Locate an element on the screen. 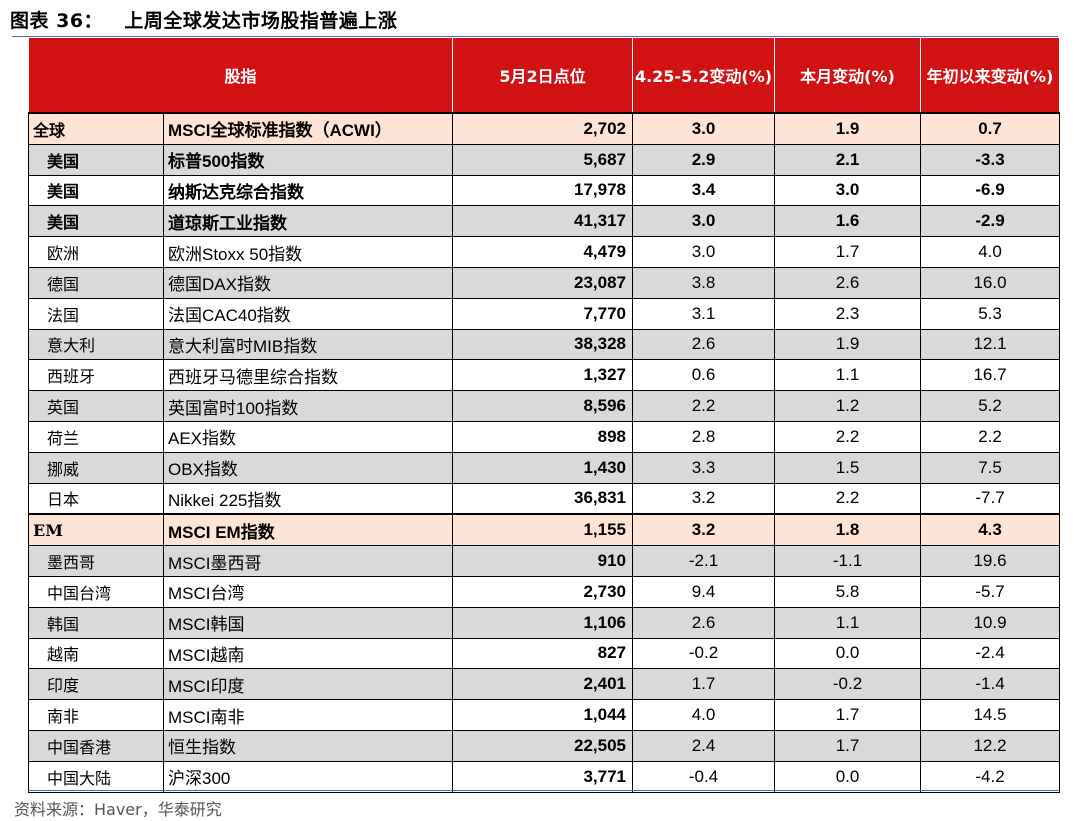 Image resolution: width=1080 pixels, height=821 pixels. level-cell: 3,771 is located at coordinates (543, 777).